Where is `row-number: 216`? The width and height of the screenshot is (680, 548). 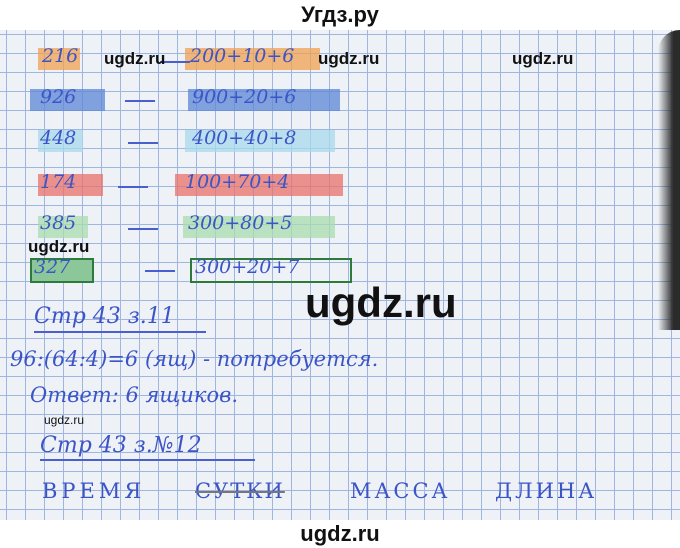 row-number: 216 is located at coordinates (60, 56).